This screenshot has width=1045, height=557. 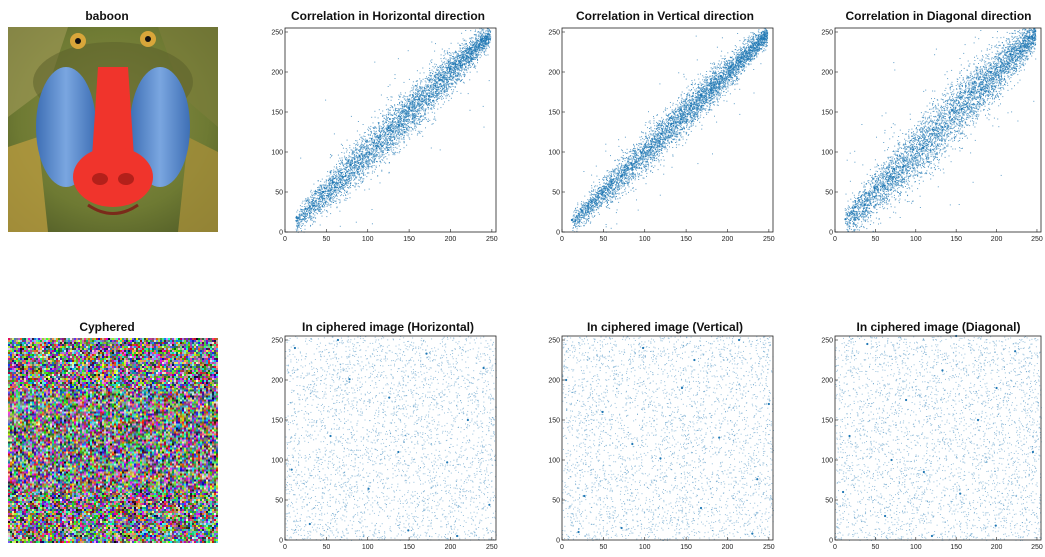 I want to click on scatter-ciphered-diagonal: 0 50 100 150 200 250 0 50 100 150 200 250, so click(x=932, y=442).